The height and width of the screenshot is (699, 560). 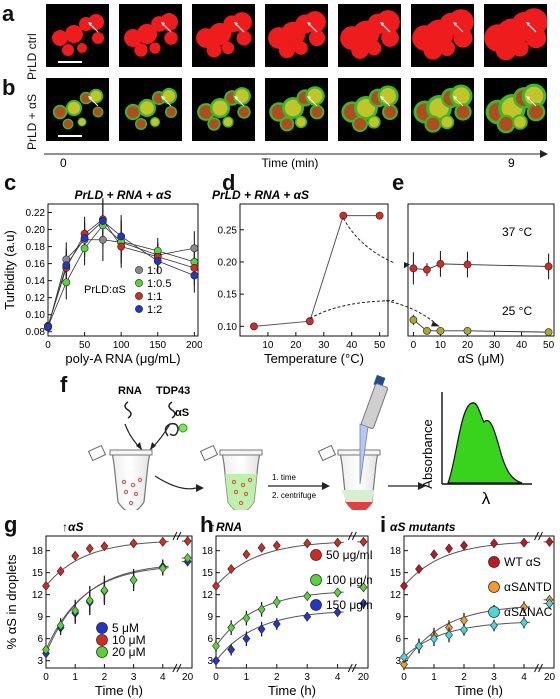 I want to click on x-axis-label: Time (h), so click(x=119, y=690).